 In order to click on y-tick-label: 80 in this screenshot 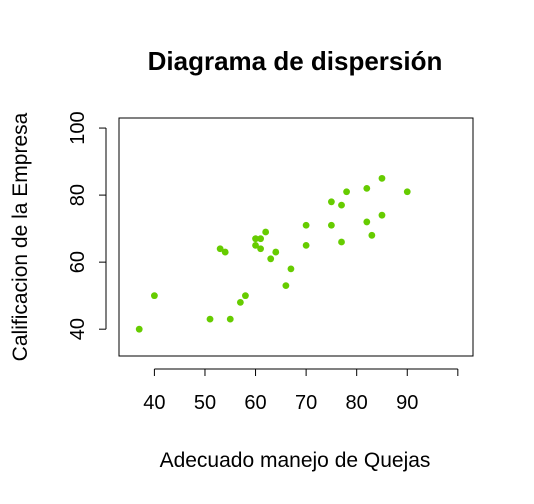, I will do `click(78, 195)`.